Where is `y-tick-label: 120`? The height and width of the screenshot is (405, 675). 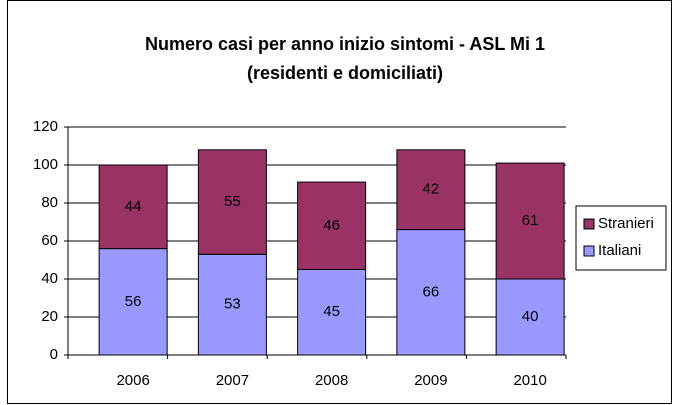
y-tick-label: 120 is located at coordinates (45, 126).